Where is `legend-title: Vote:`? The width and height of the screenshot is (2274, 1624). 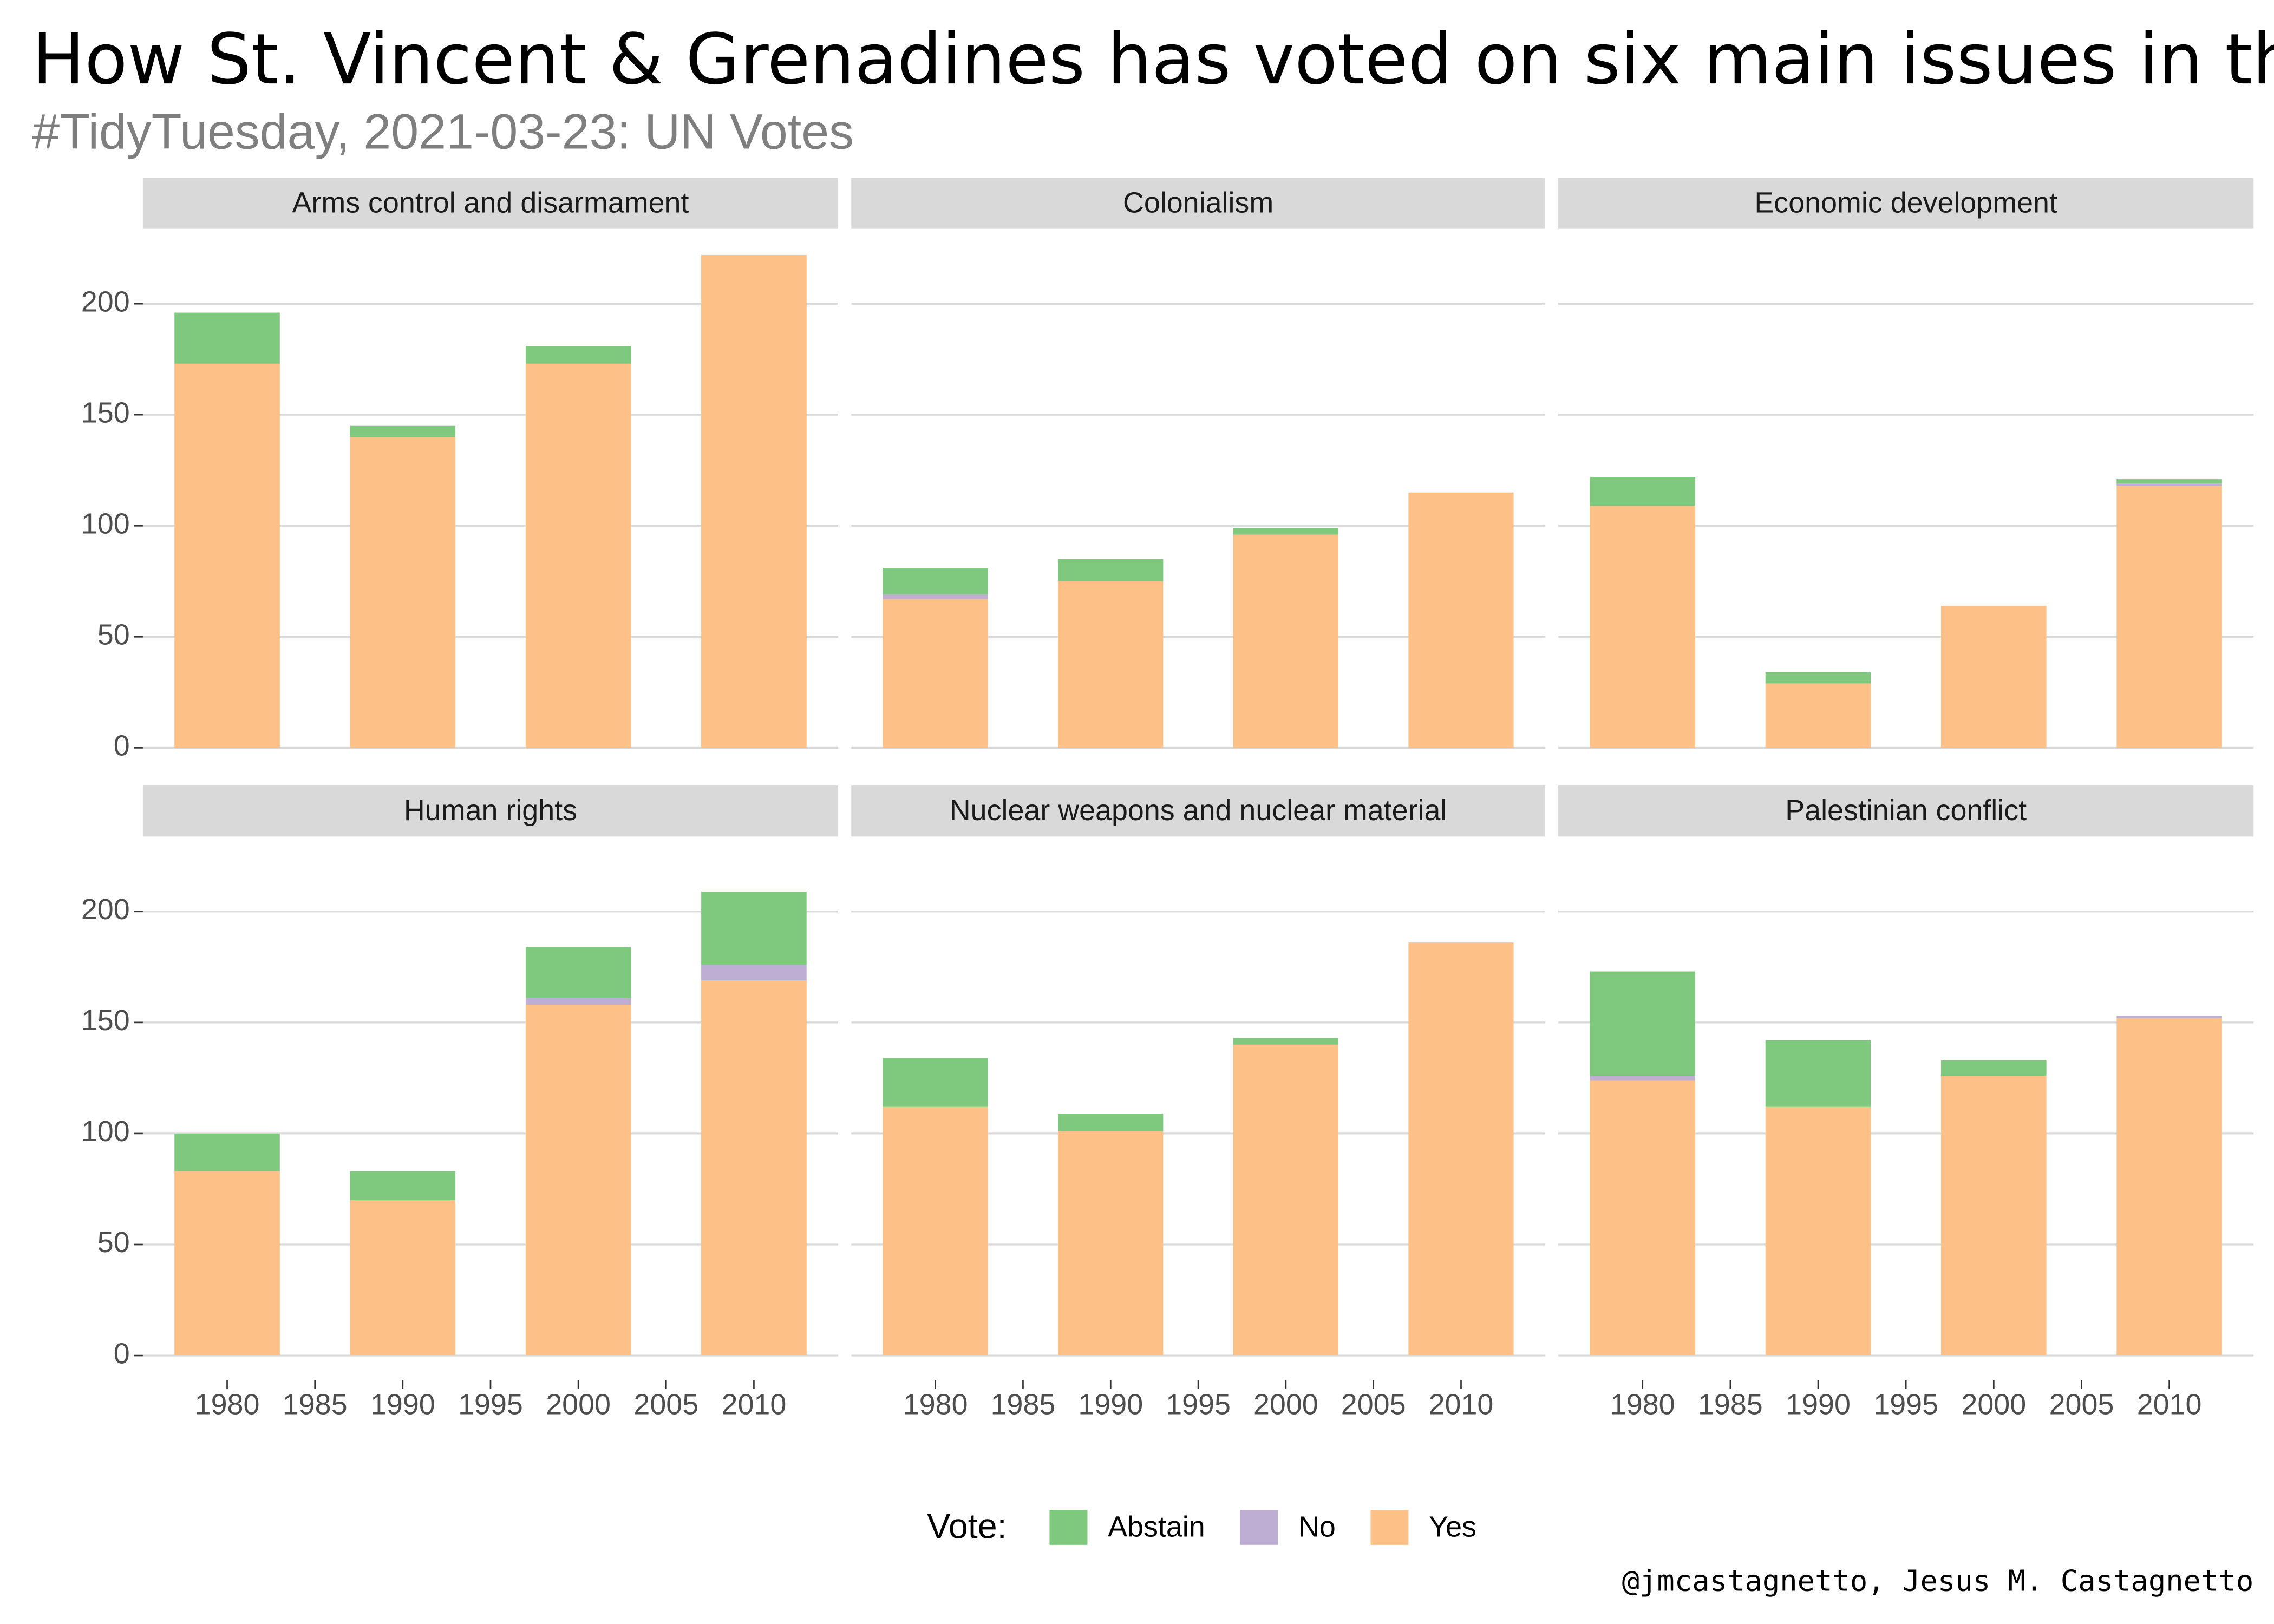 legend-title: Vote: is located at coordinates (967, 1526).